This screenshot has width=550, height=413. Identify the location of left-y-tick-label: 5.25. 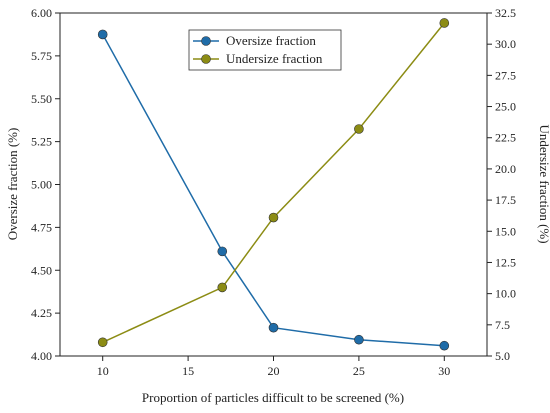
(41, 142).